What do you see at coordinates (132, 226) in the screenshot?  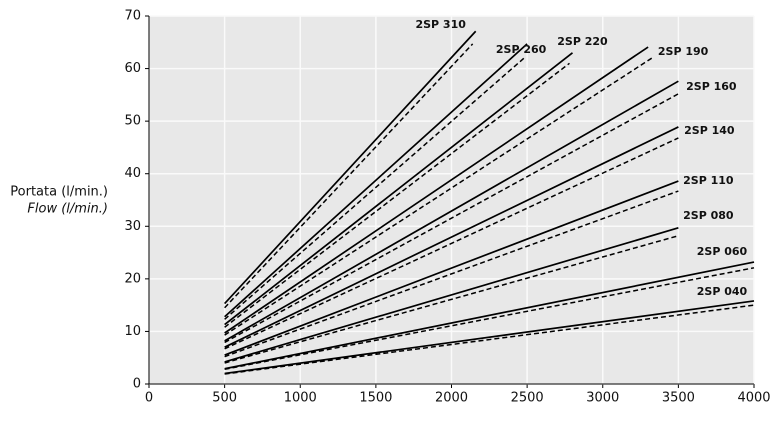 I see `y-tick-label: 30` at bounding box center [132, 226].